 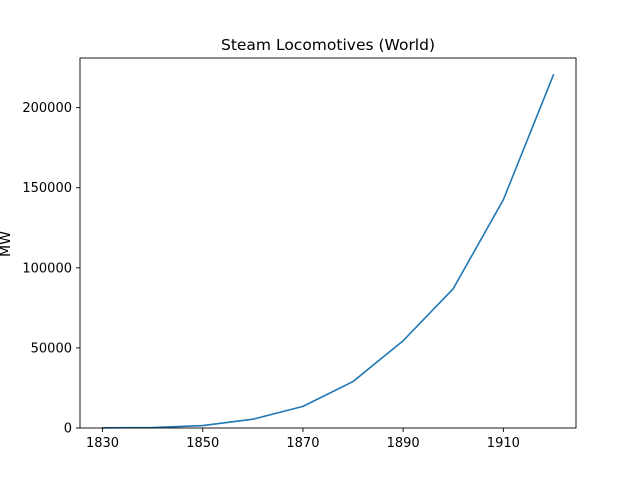 What do you see at coordinates (503, 443) in the screenshot?
I see `x-tick-label-1910: 1910` at bounding box center [503, 443].